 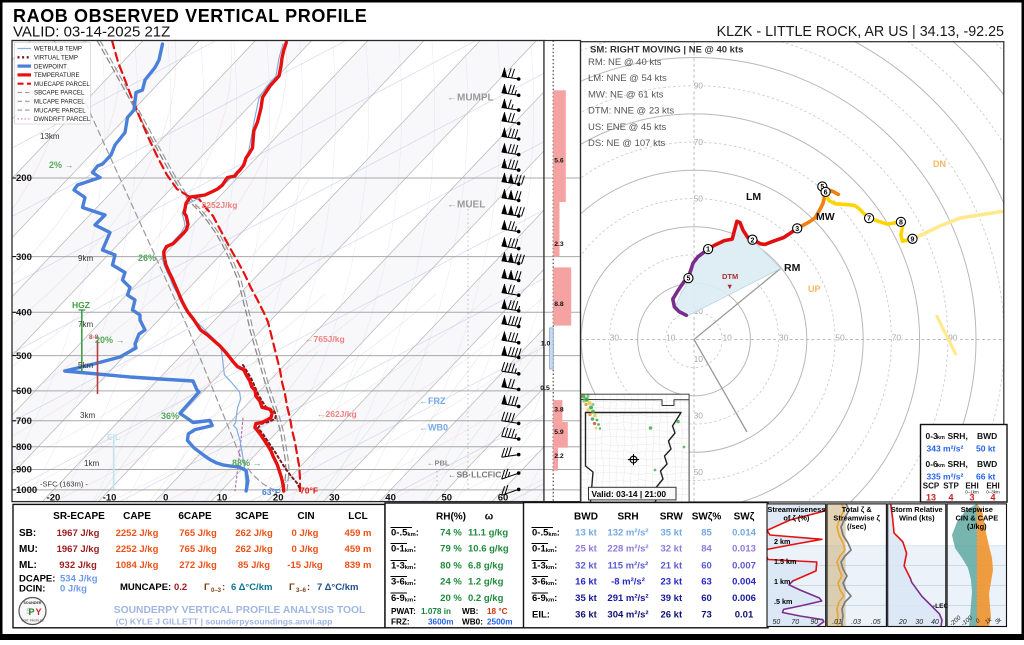 I want to click on svg-text: .01, so click(x=837, y=622).